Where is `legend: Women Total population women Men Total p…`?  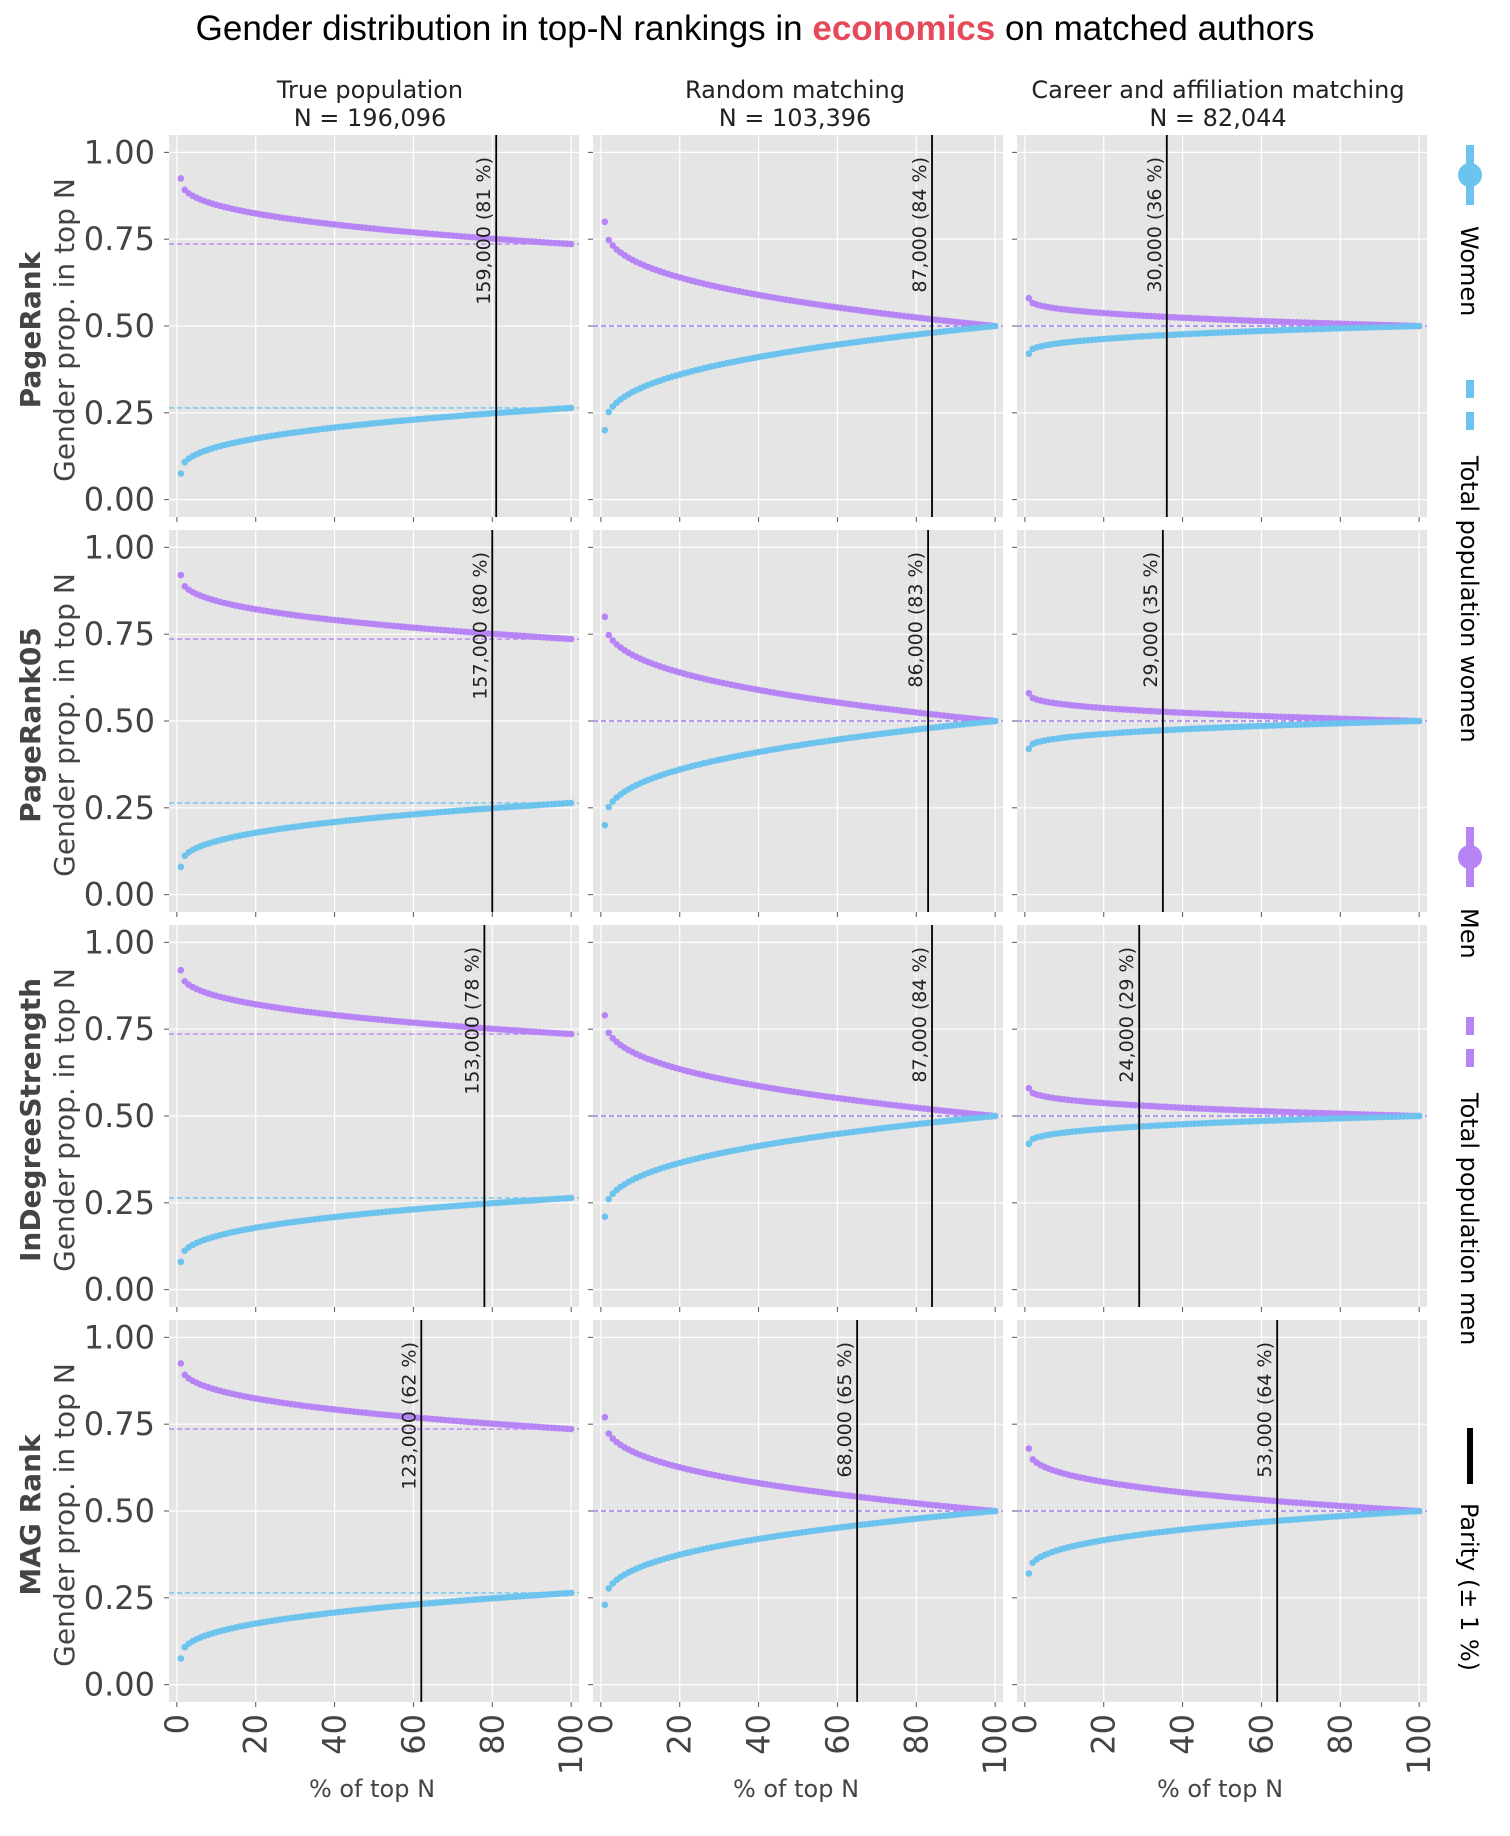
legend: Women Total population women Men Total p… is located at coordinates (1469, 908).